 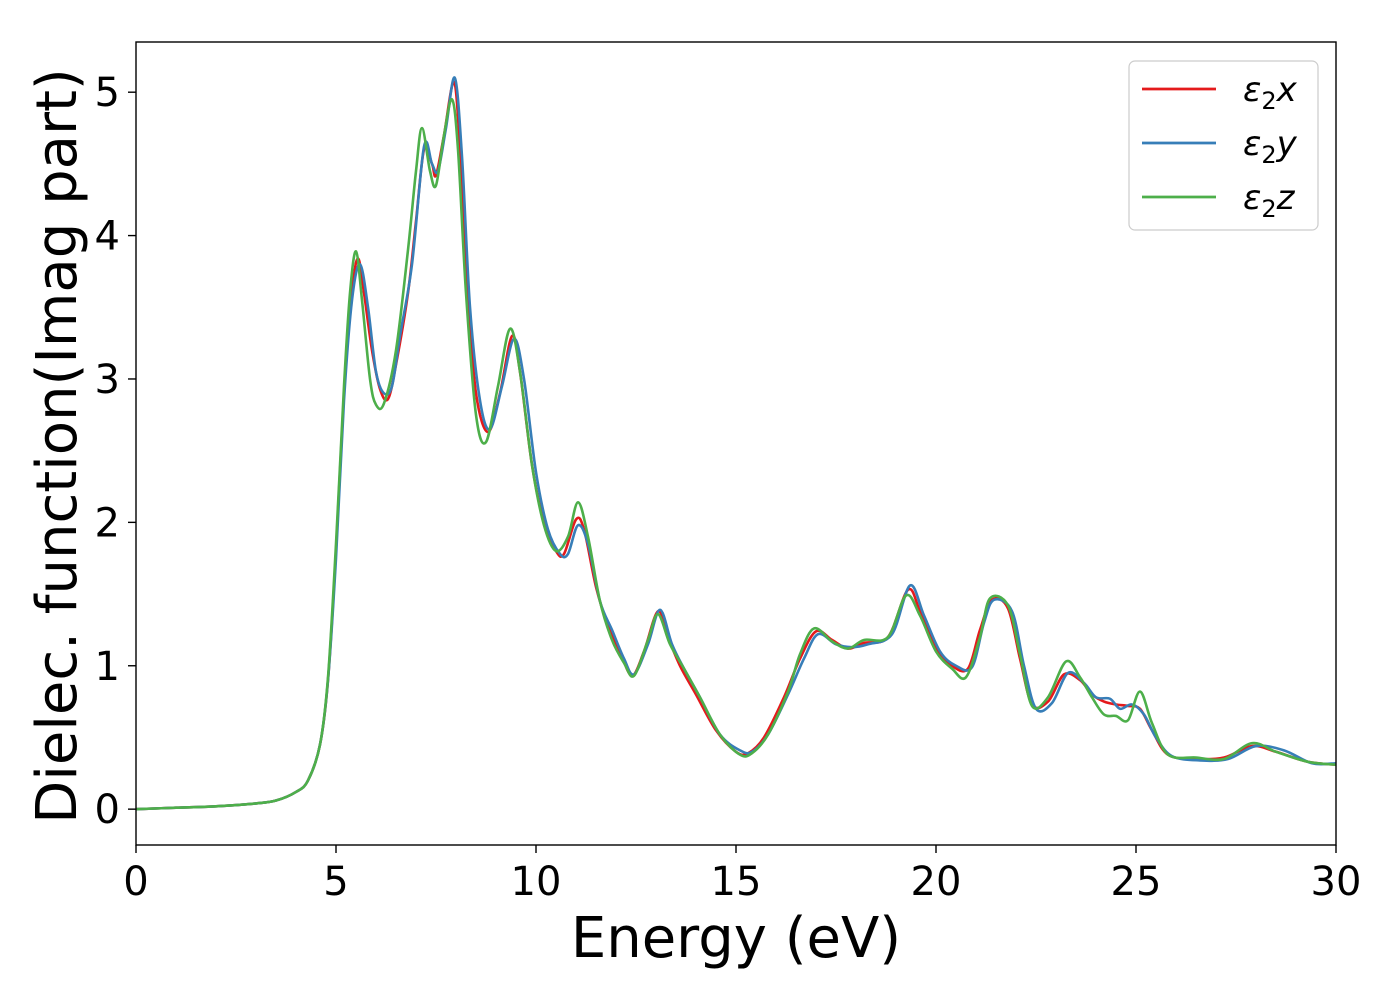 I want to click on y-tick-label: 2, so click(x=107, y=523).